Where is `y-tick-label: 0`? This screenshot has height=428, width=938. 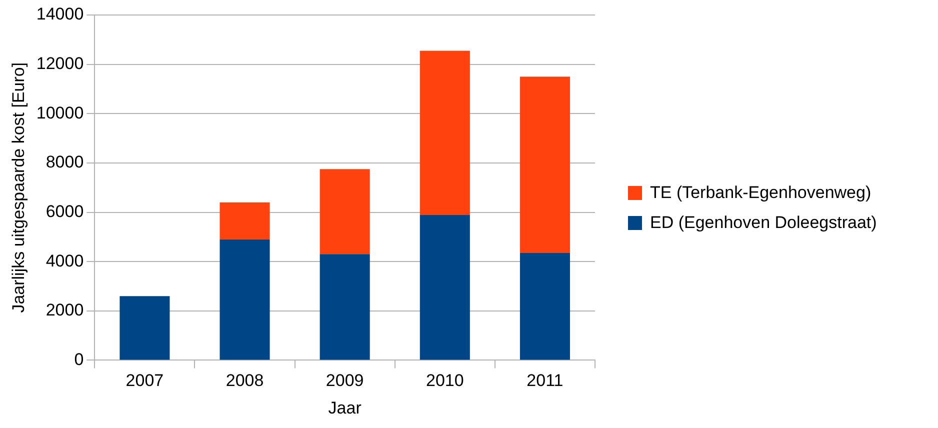 y-tick-label: 0 is located at coordinates (79, 359).